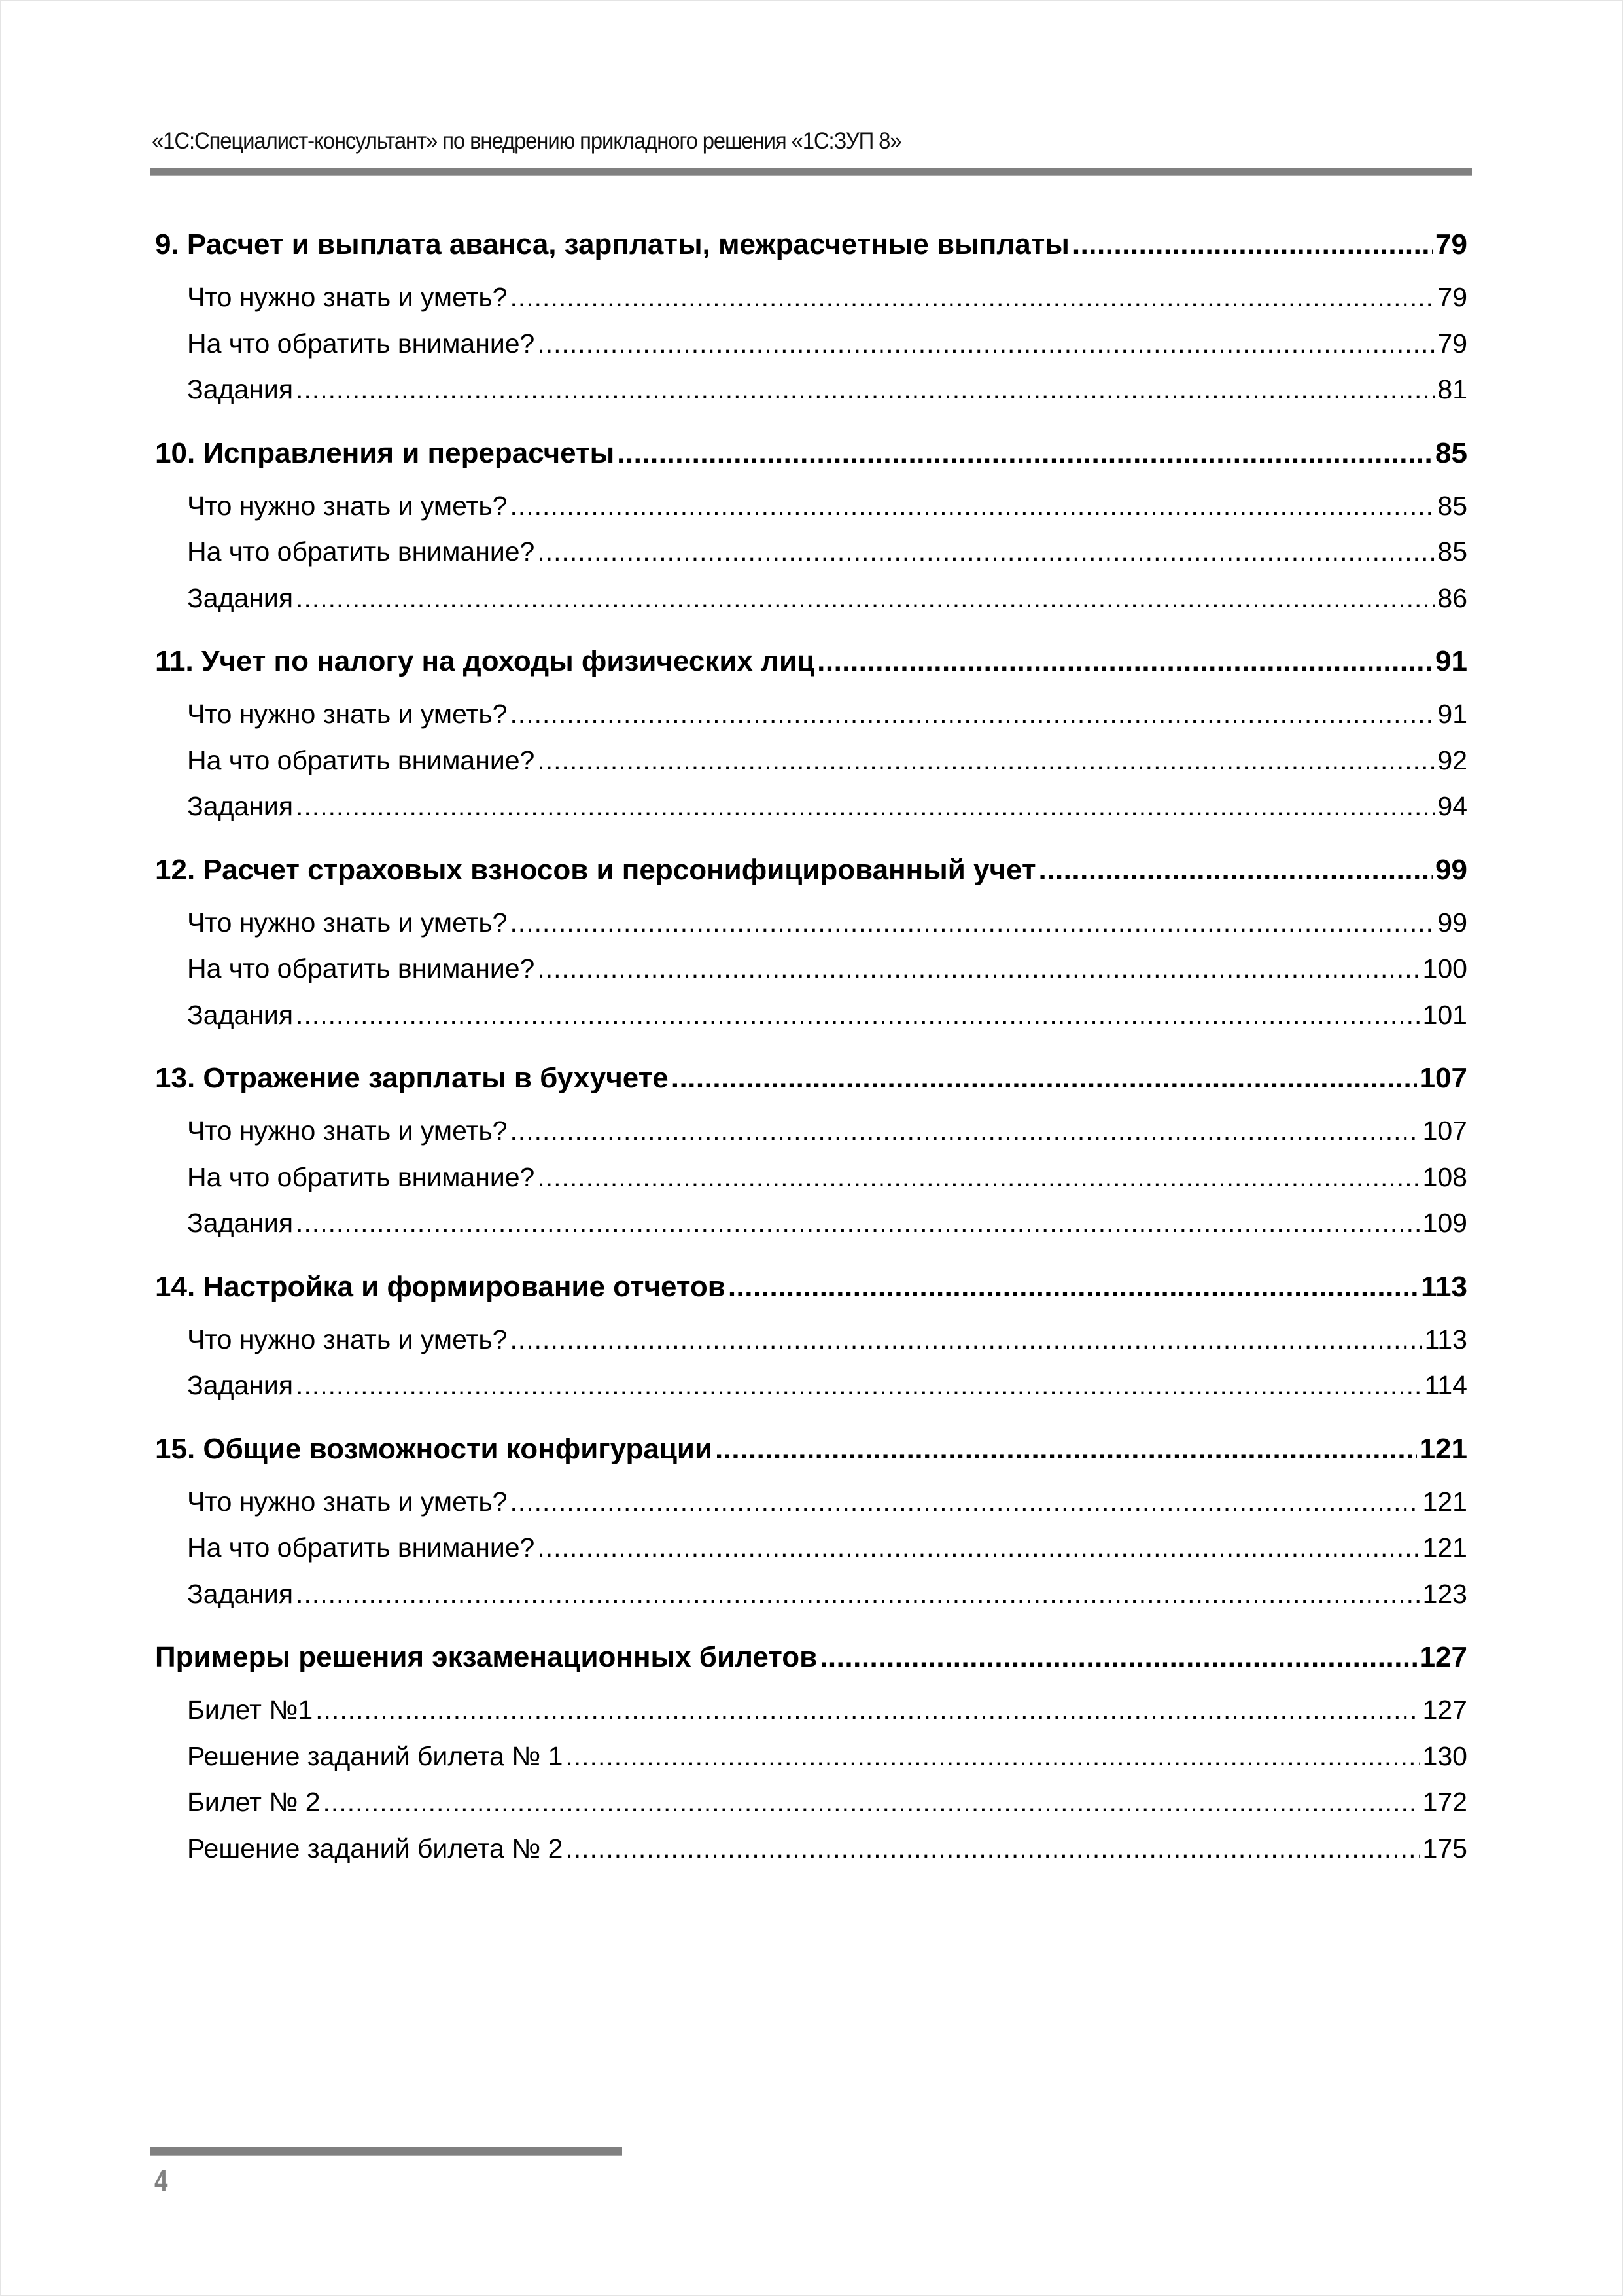 Image resolution: width=1623 pixels, height=2296 pixels. I want to click on toc-entry-title: Билет № 2, so click(254, 1802).